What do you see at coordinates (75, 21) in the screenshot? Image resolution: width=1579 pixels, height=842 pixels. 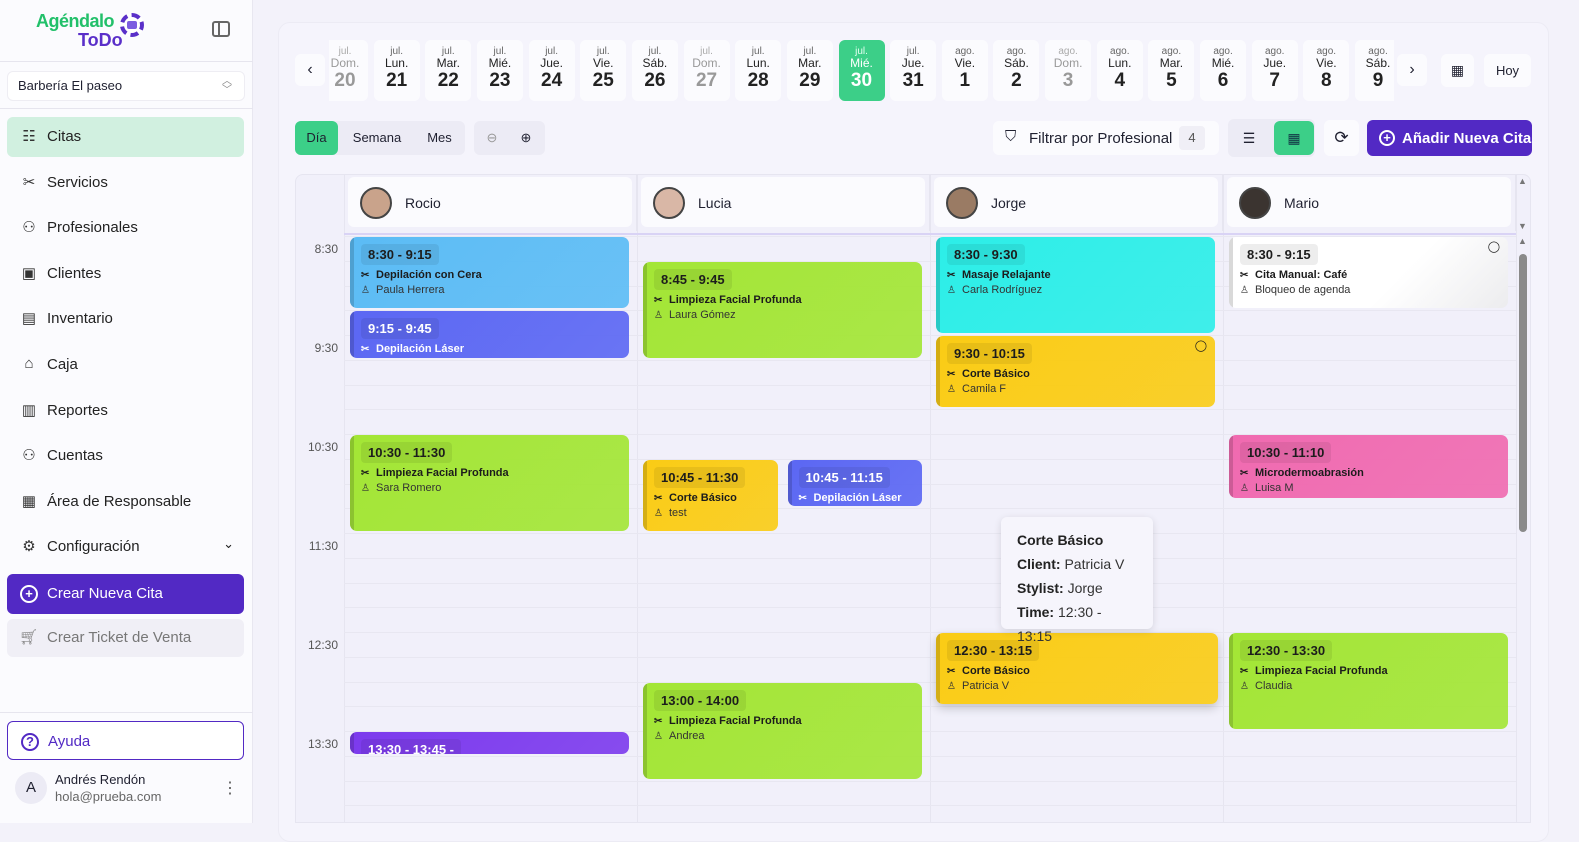 I see `logo-text-1: Agéndalo` at bounding box center [75, 21].